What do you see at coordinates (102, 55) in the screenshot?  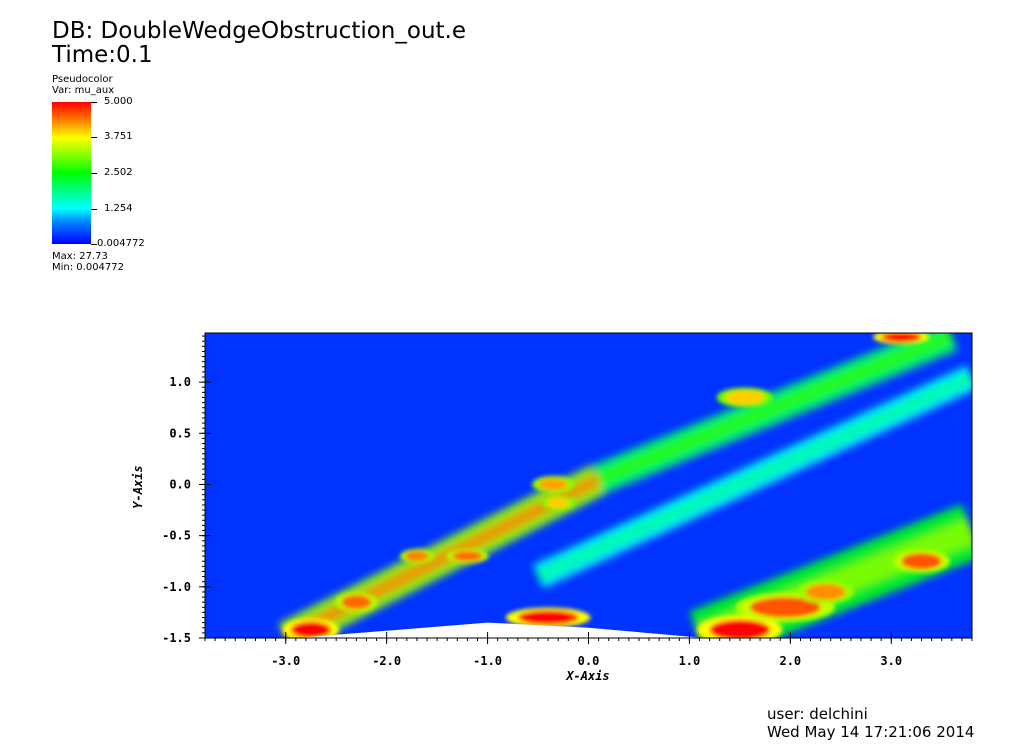 I see `time-label: Time:0.1` at bounding box center [102, 55].